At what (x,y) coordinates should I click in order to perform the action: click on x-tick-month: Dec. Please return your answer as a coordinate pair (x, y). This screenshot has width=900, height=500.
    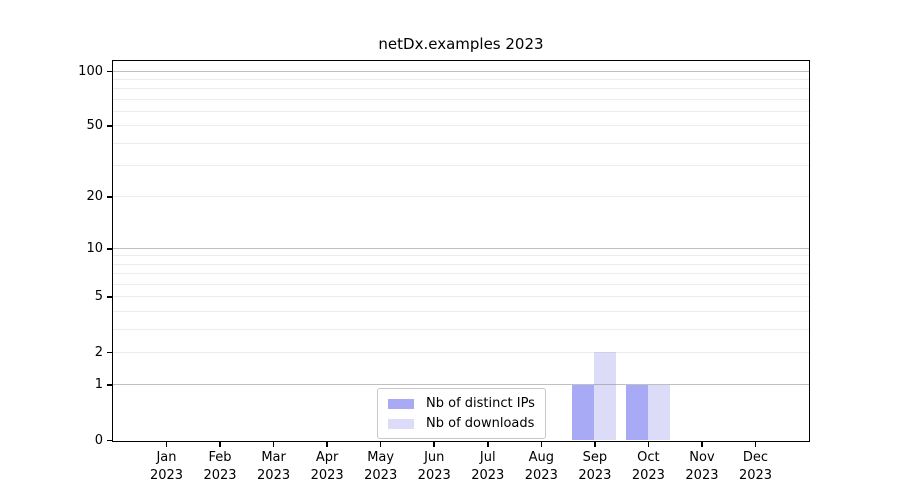
    Looking at the image, I should click on (755, 457).